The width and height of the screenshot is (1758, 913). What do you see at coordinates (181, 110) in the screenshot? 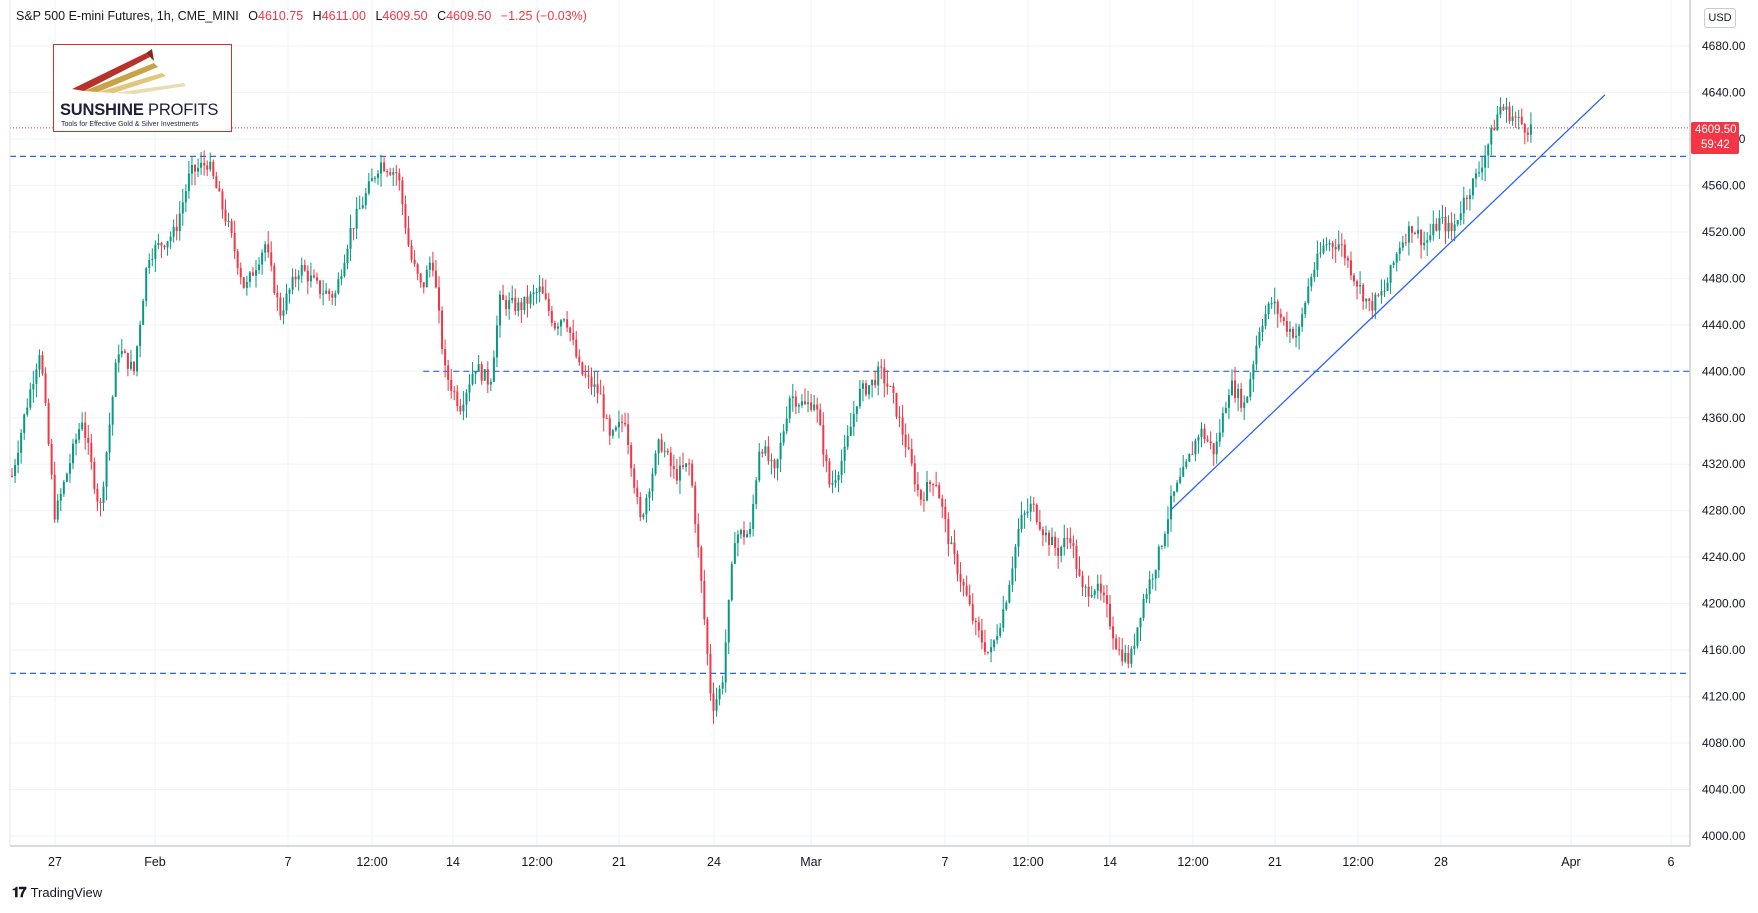
I see `logo-brand-thin: PROFITS` at bounding box center [181, 110].